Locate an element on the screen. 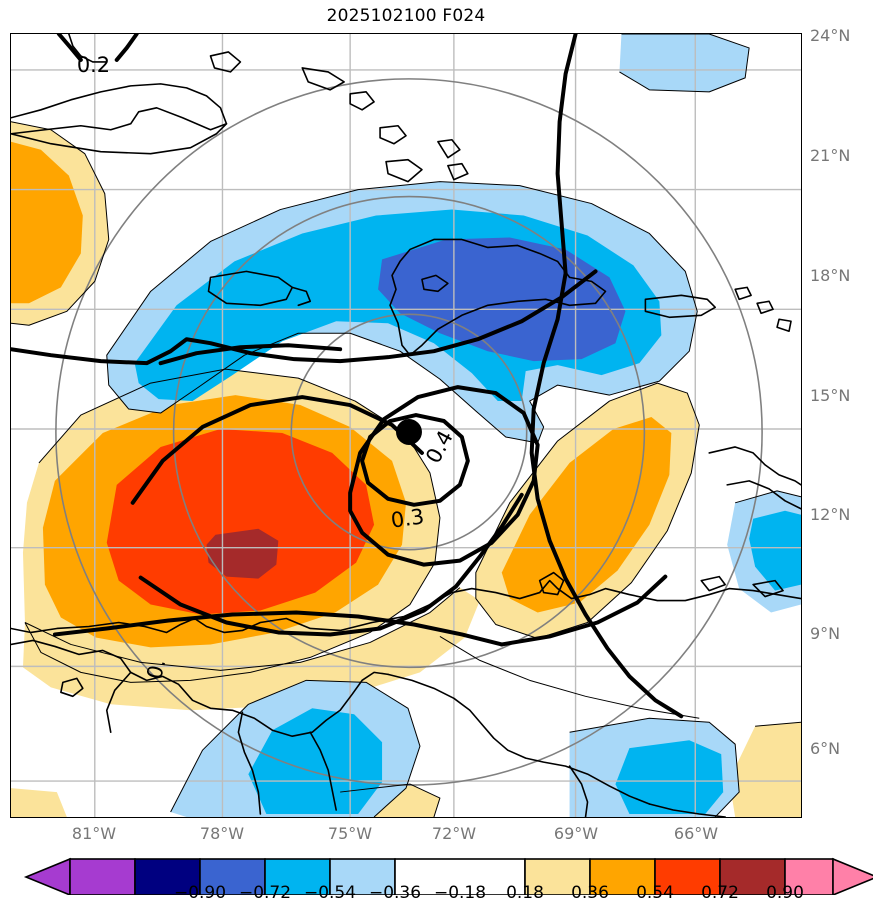 The height and width of the screenshot is (924, 873). coastline-panama-strip is located at coordinates (519, 739).